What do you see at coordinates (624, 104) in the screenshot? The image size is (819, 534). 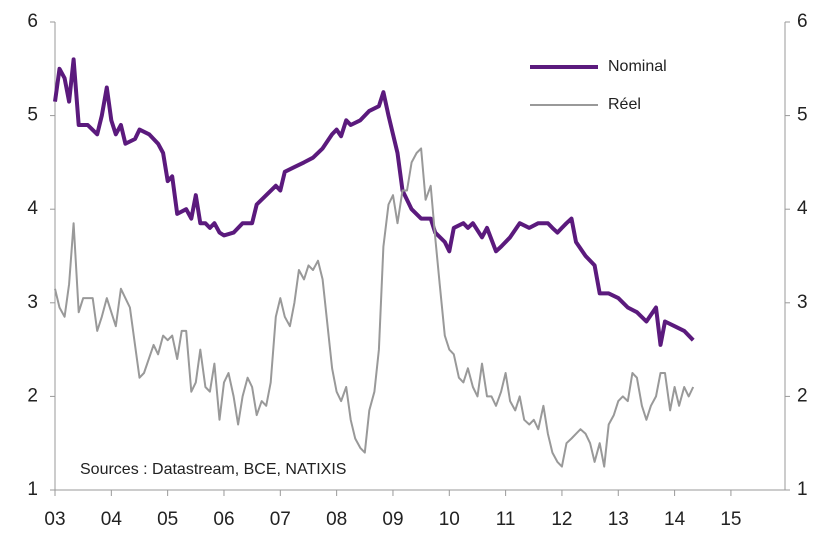 I see `legend-label: Réel` at bounding box center [624, 104].